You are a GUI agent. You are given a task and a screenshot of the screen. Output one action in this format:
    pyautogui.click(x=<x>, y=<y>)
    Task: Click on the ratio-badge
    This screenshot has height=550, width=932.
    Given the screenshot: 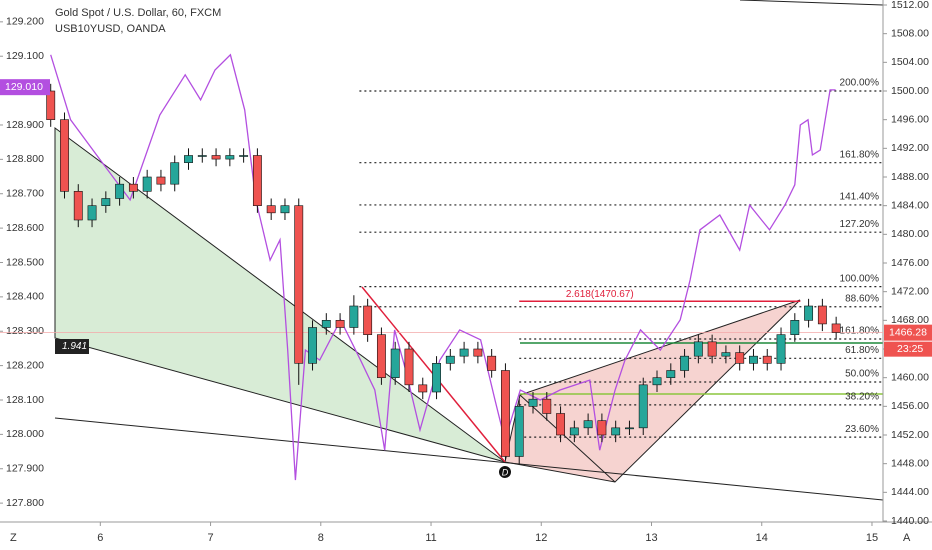 What is the action you would take?
    pyautogui.click(x=72, y=346)
    